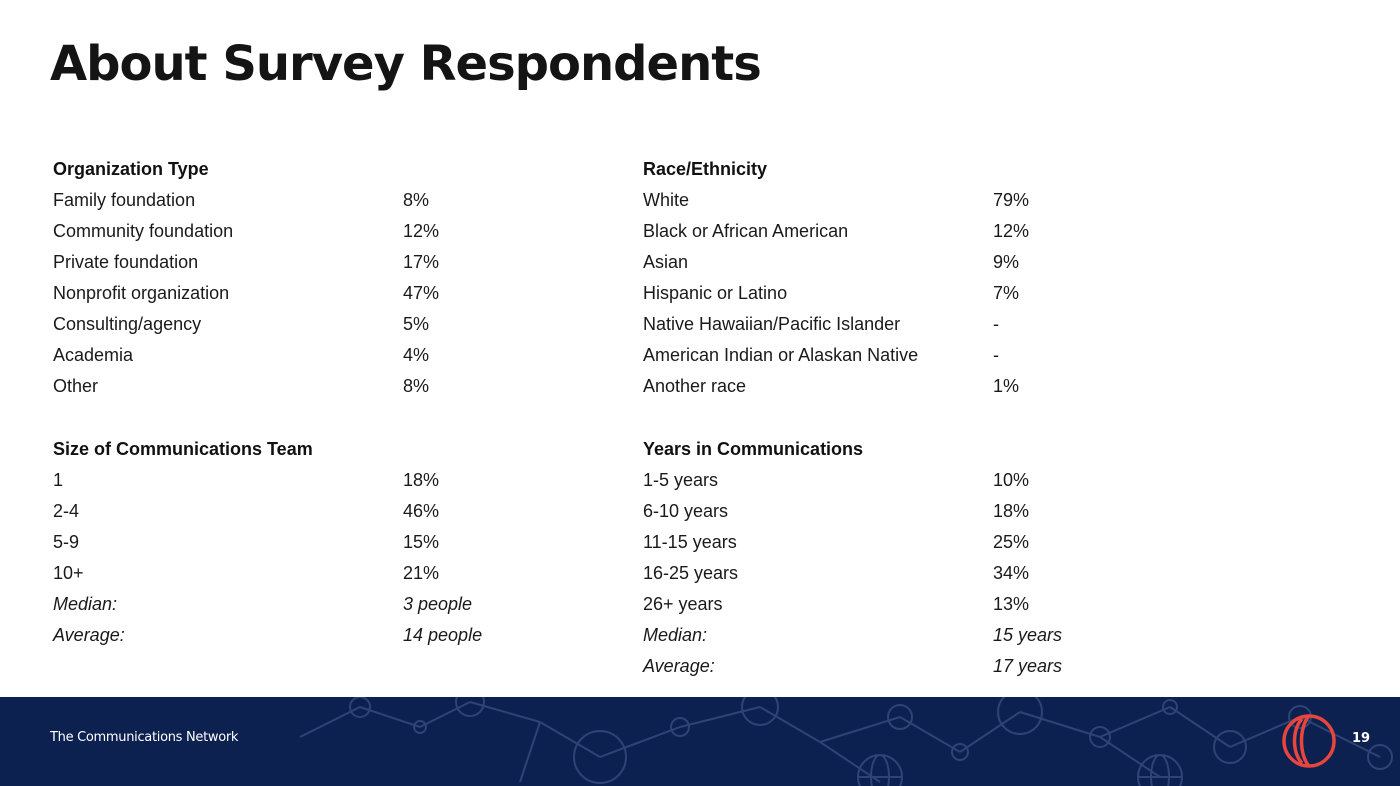  Describe the element at coordinates (846, 741) in the screenshot. I see `network-pattern-decoration` at that location.